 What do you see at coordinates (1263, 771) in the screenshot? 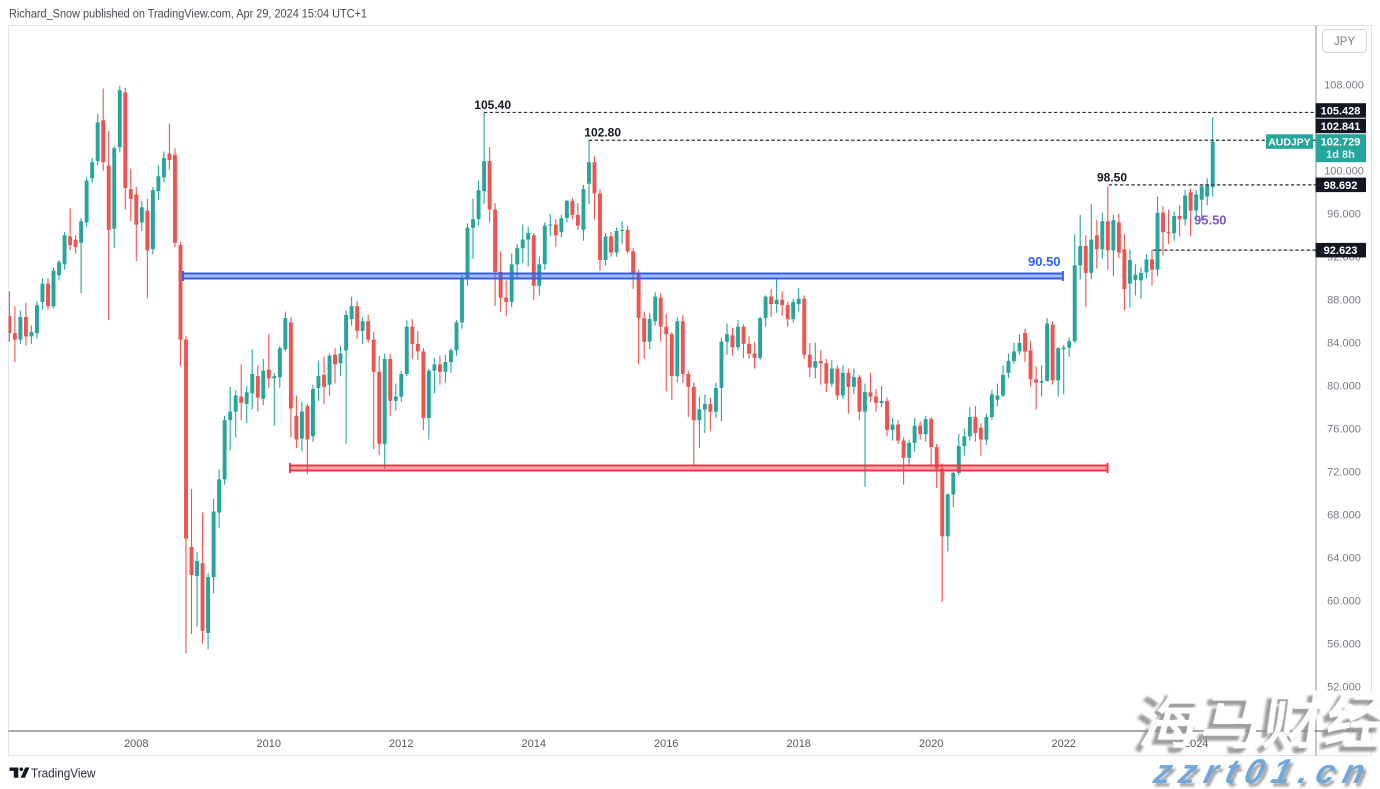
I see `svg-text: zzrt01.cn` at bounding box center [1263, 771].